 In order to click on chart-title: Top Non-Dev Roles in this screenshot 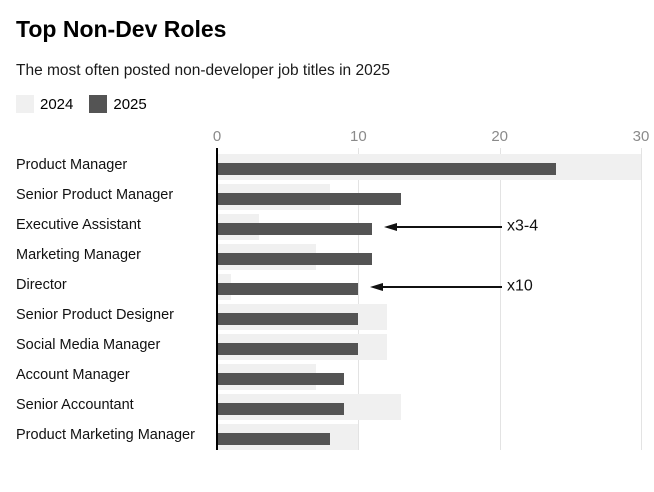, I will do `click(121, 29)`.